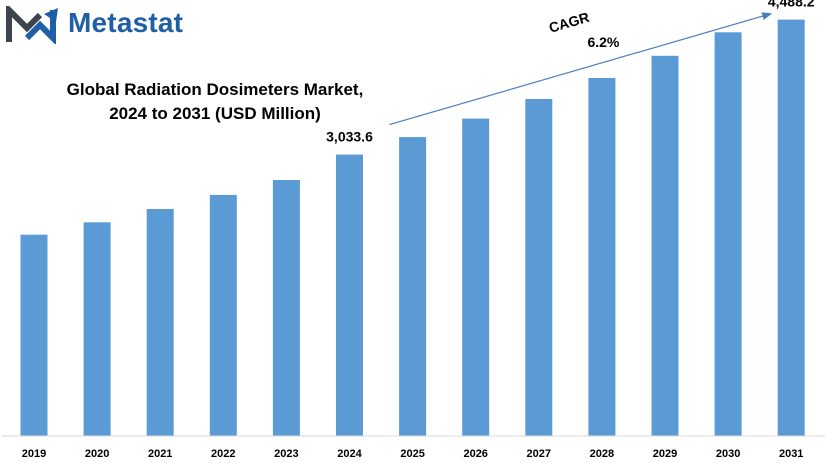 Image resolution: width=827 pixels, height=463 pixels. What do you see at coordinates (581, 69) in the screenshot?
I see `cagr-arrow` at bounding box center [581, 69].